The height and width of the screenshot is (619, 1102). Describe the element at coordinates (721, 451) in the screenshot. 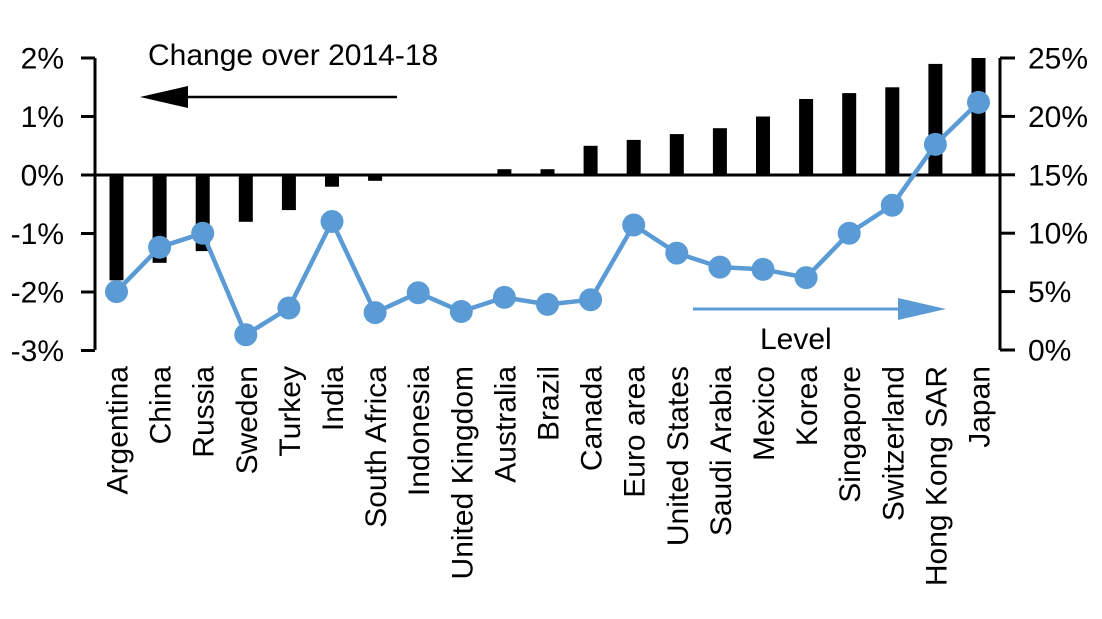

I see `x-label-saudi-arabia: Saudi Arabia` at that location.